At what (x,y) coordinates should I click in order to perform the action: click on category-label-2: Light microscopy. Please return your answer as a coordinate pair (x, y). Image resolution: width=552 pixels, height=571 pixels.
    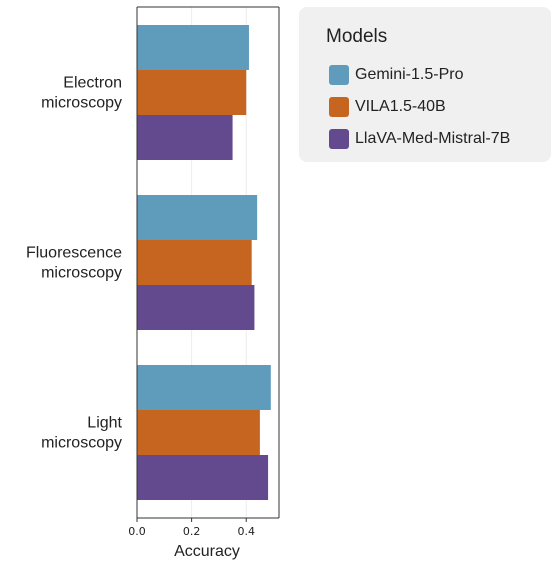
    Looking at the image, I should click on (81, 433).